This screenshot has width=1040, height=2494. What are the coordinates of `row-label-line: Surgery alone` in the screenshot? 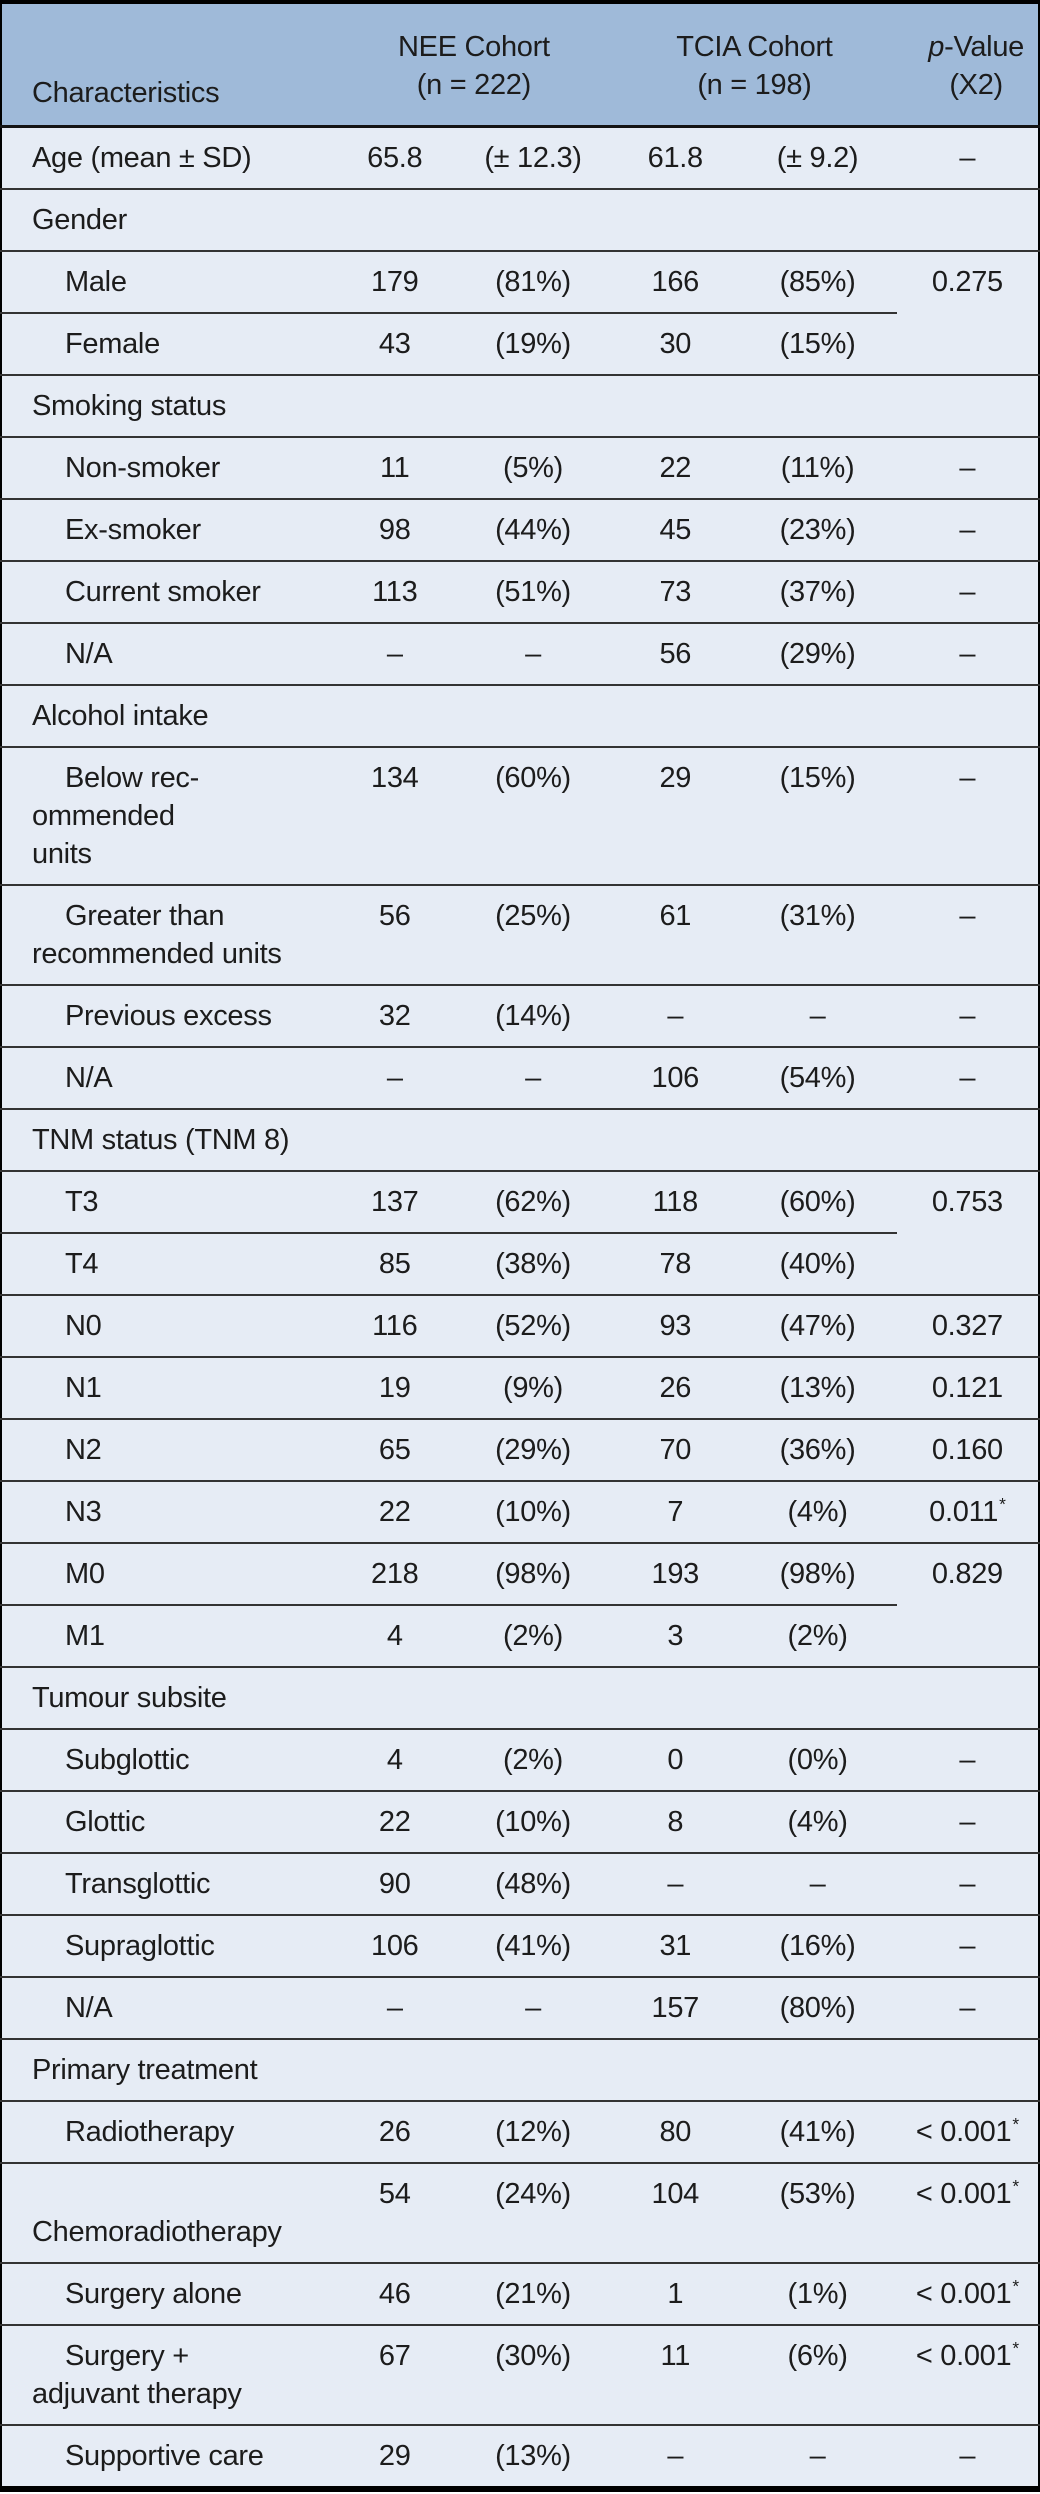 It's located at (153, 2294).